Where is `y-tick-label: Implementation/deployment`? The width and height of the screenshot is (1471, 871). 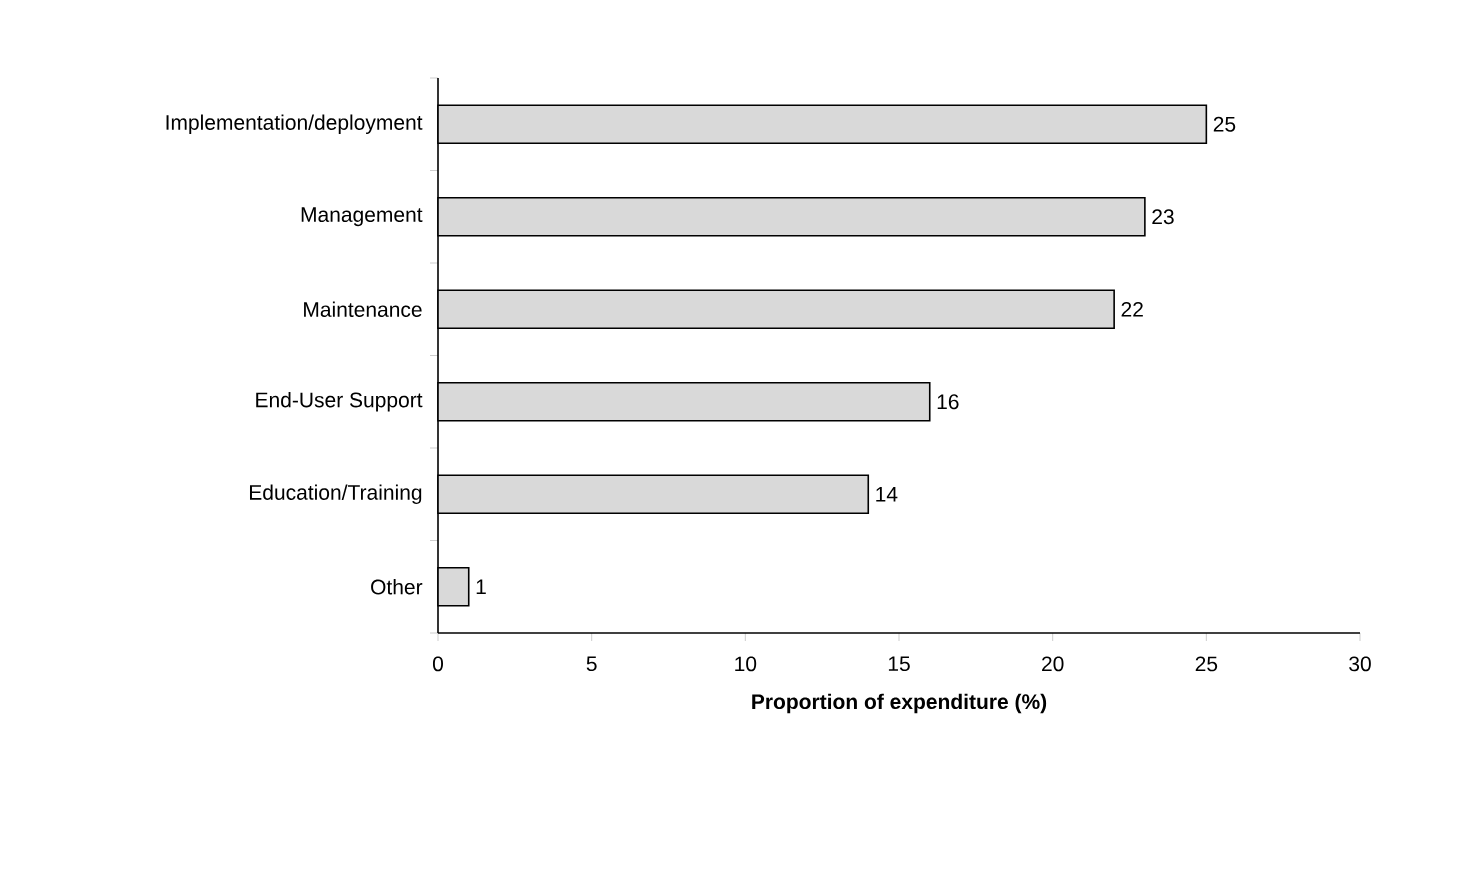
y-tick-label: Implementation/deployment is located at coordinates (294, 124).